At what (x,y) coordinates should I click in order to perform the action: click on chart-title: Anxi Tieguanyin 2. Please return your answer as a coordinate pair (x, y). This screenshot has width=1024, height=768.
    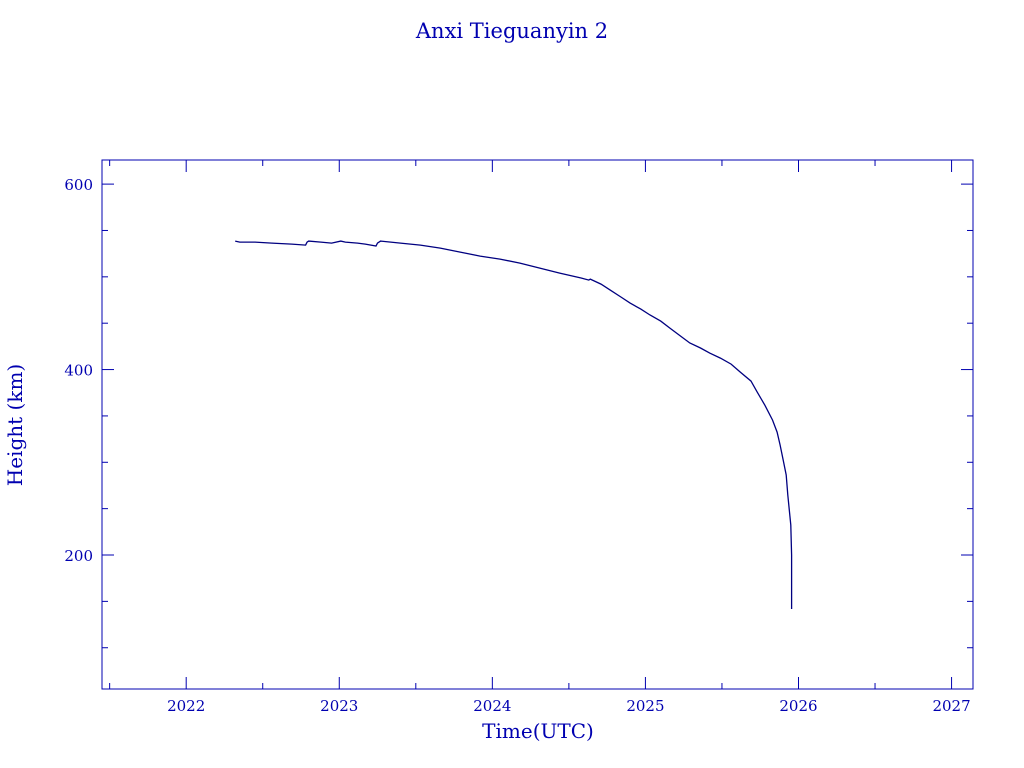
    Looking at the image, I should click on (511, 31).